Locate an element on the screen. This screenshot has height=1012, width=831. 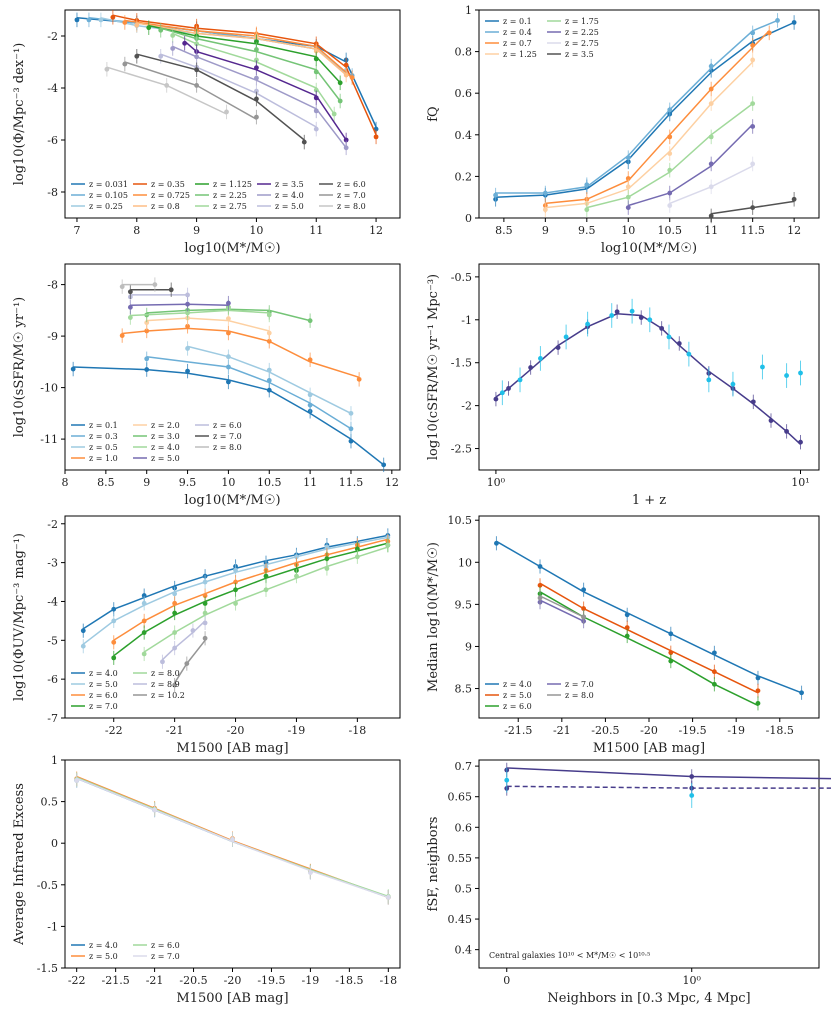
y-axis-label: log10(Φ/Mpc⁻³ dex⁻¹) is located at coordinates (19, 114).